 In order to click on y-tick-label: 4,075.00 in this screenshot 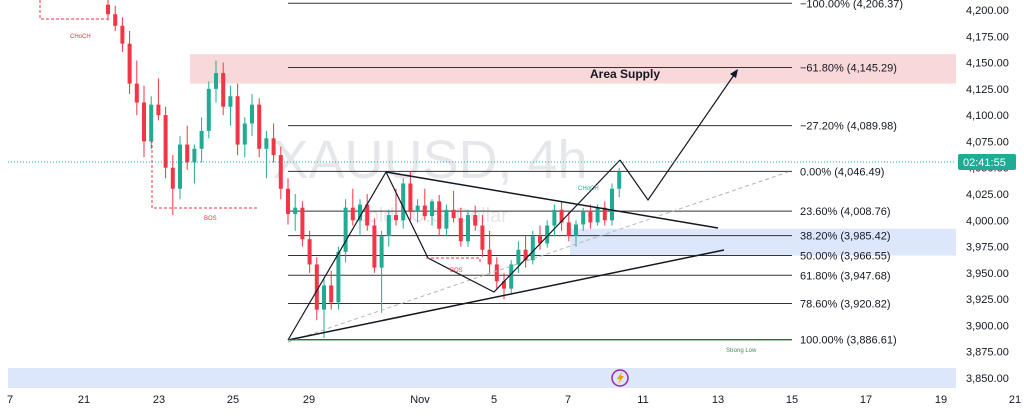, I will do `click(987, 142)`.